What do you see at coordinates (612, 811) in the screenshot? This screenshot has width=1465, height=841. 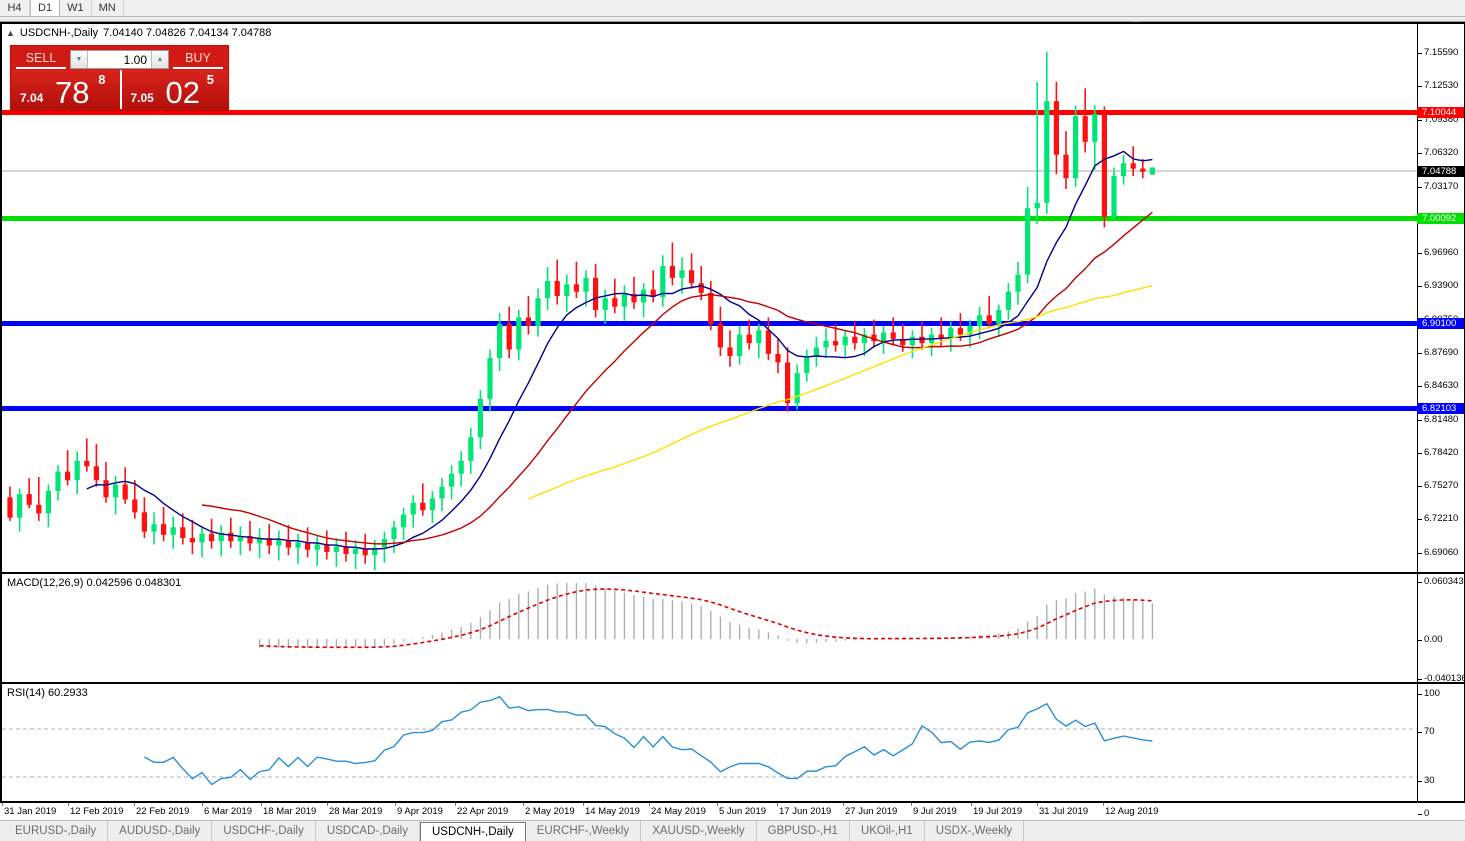 I see `date-label: 14 May 2019` at bounding box center [612, 811].